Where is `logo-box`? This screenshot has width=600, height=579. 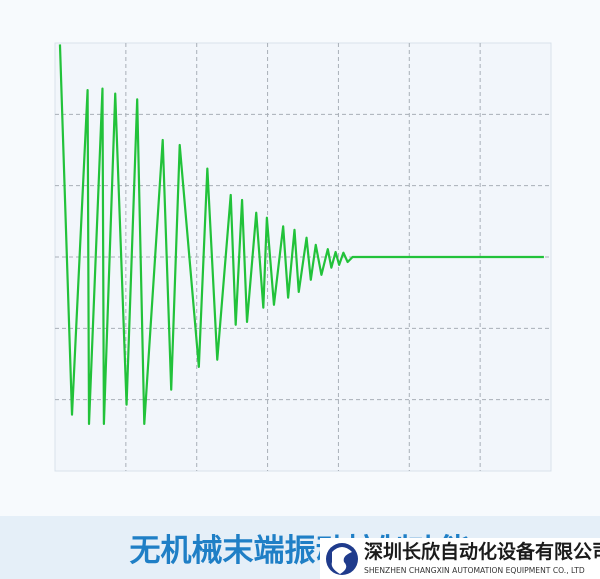
logo-box is located at coordinates (460, 558).